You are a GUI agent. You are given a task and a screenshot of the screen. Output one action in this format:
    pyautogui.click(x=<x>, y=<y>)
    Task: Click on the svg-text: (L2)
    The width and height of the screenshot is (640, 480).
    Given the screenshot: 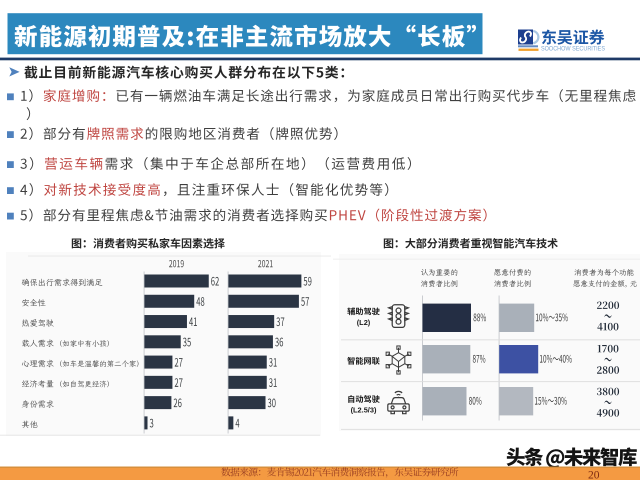 What is the action you would take?
    pyautogui.click(x=364, y=322)
    